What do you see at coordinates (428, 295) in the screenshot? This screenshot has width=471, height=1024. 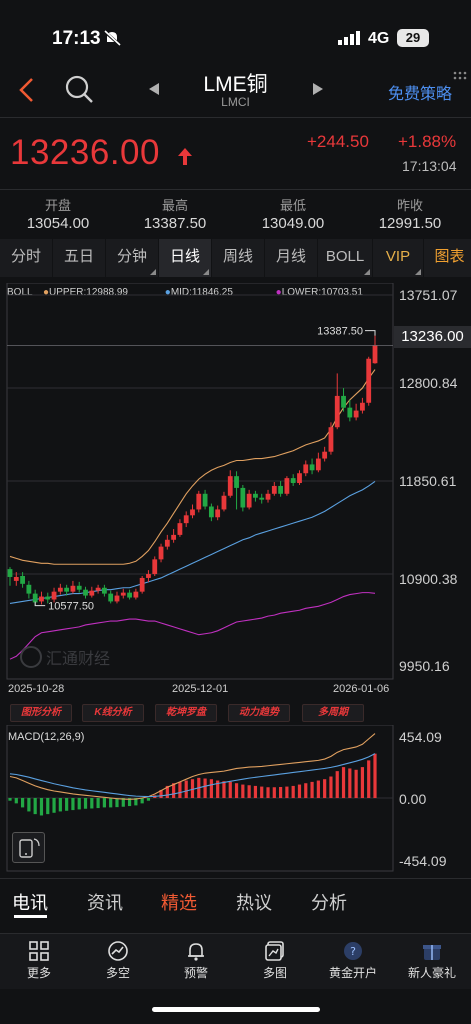 I see `y-tick: 13751.07` at bounding box center [428, 295].